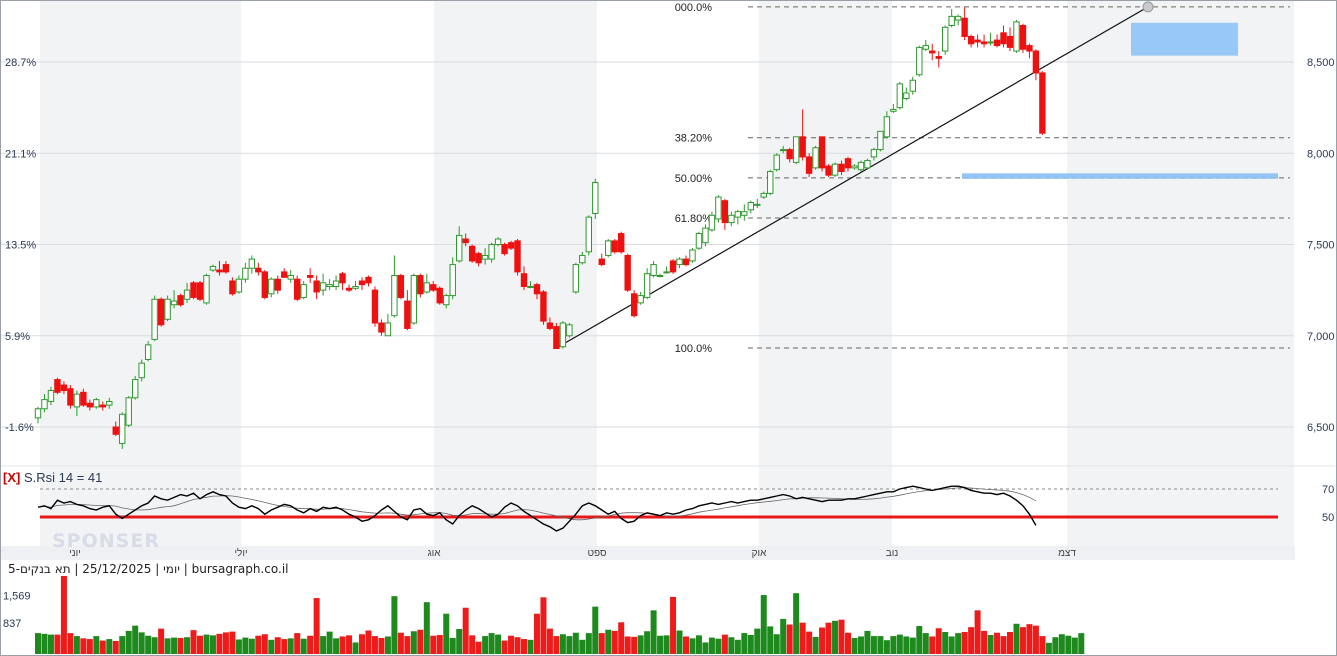 The height and width of the screenshot is (656, 1337). I want to click on fibonacci-level-label: 100.0%, so click(694, 349).